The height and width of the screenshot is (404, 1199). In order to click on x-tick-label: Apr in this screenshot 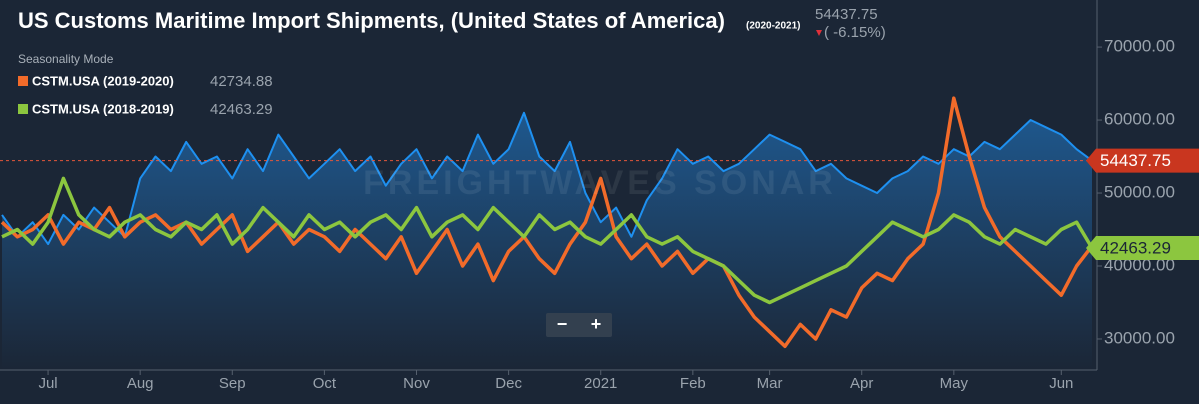, I will do `click(861, 383)`.